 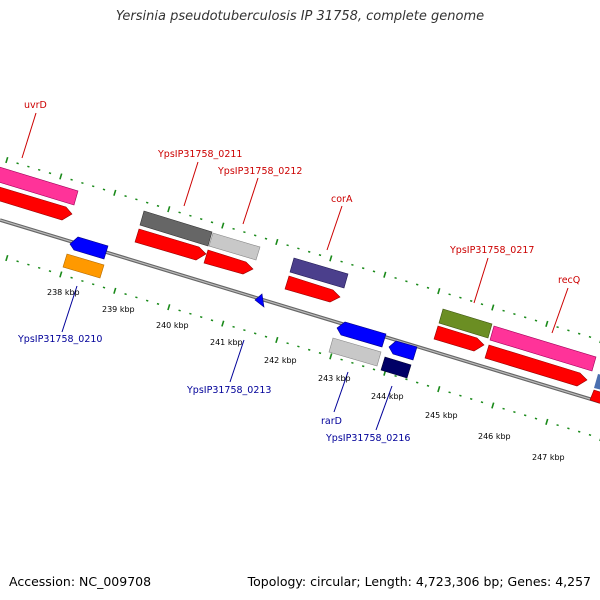 I want to click on gene-corA-feature, so click(x=319, y=273).